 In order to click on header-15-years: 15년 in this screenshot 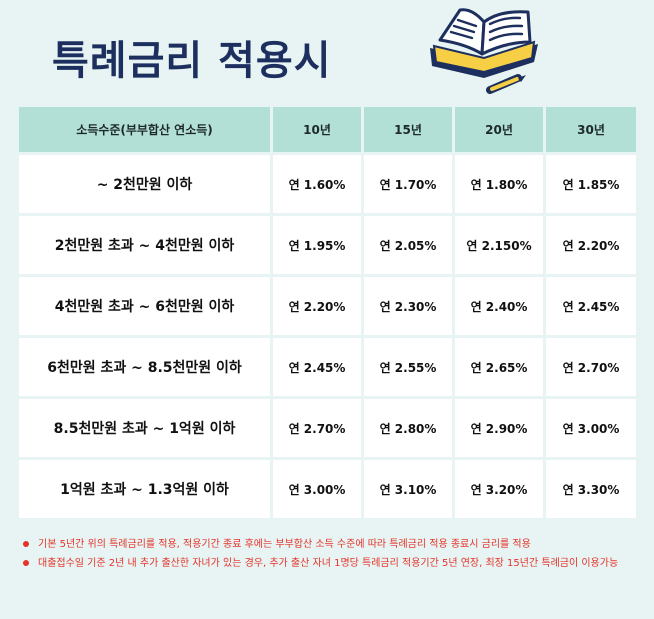, I will do `click(408, 129)`.